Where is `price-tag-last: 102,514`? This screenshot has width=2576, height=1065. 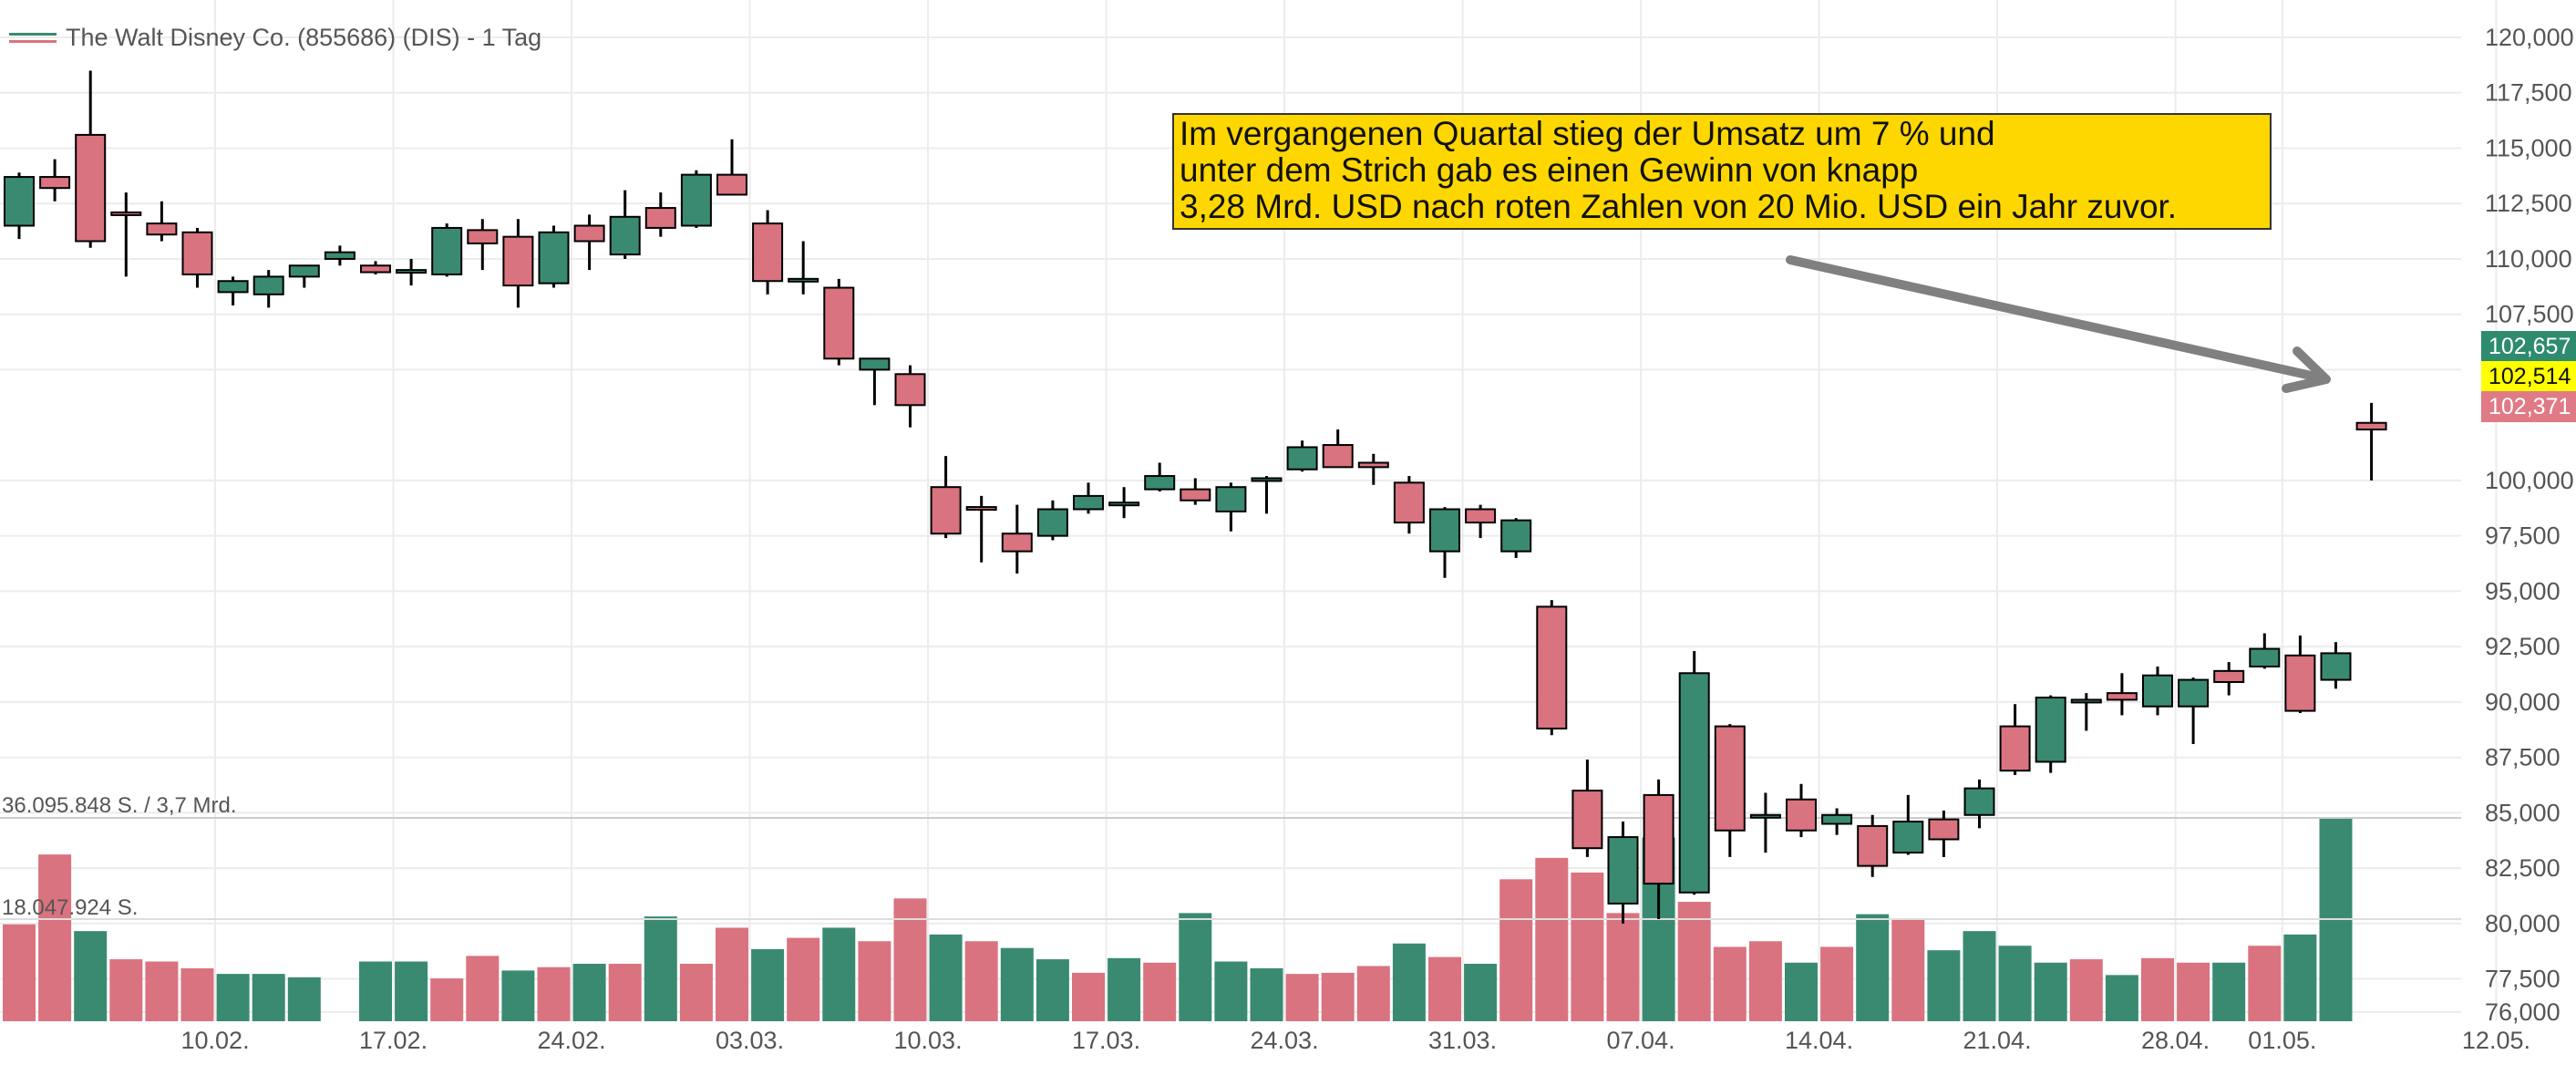
price-tag-last: 102,514 is located at coordinates (2528, 376).